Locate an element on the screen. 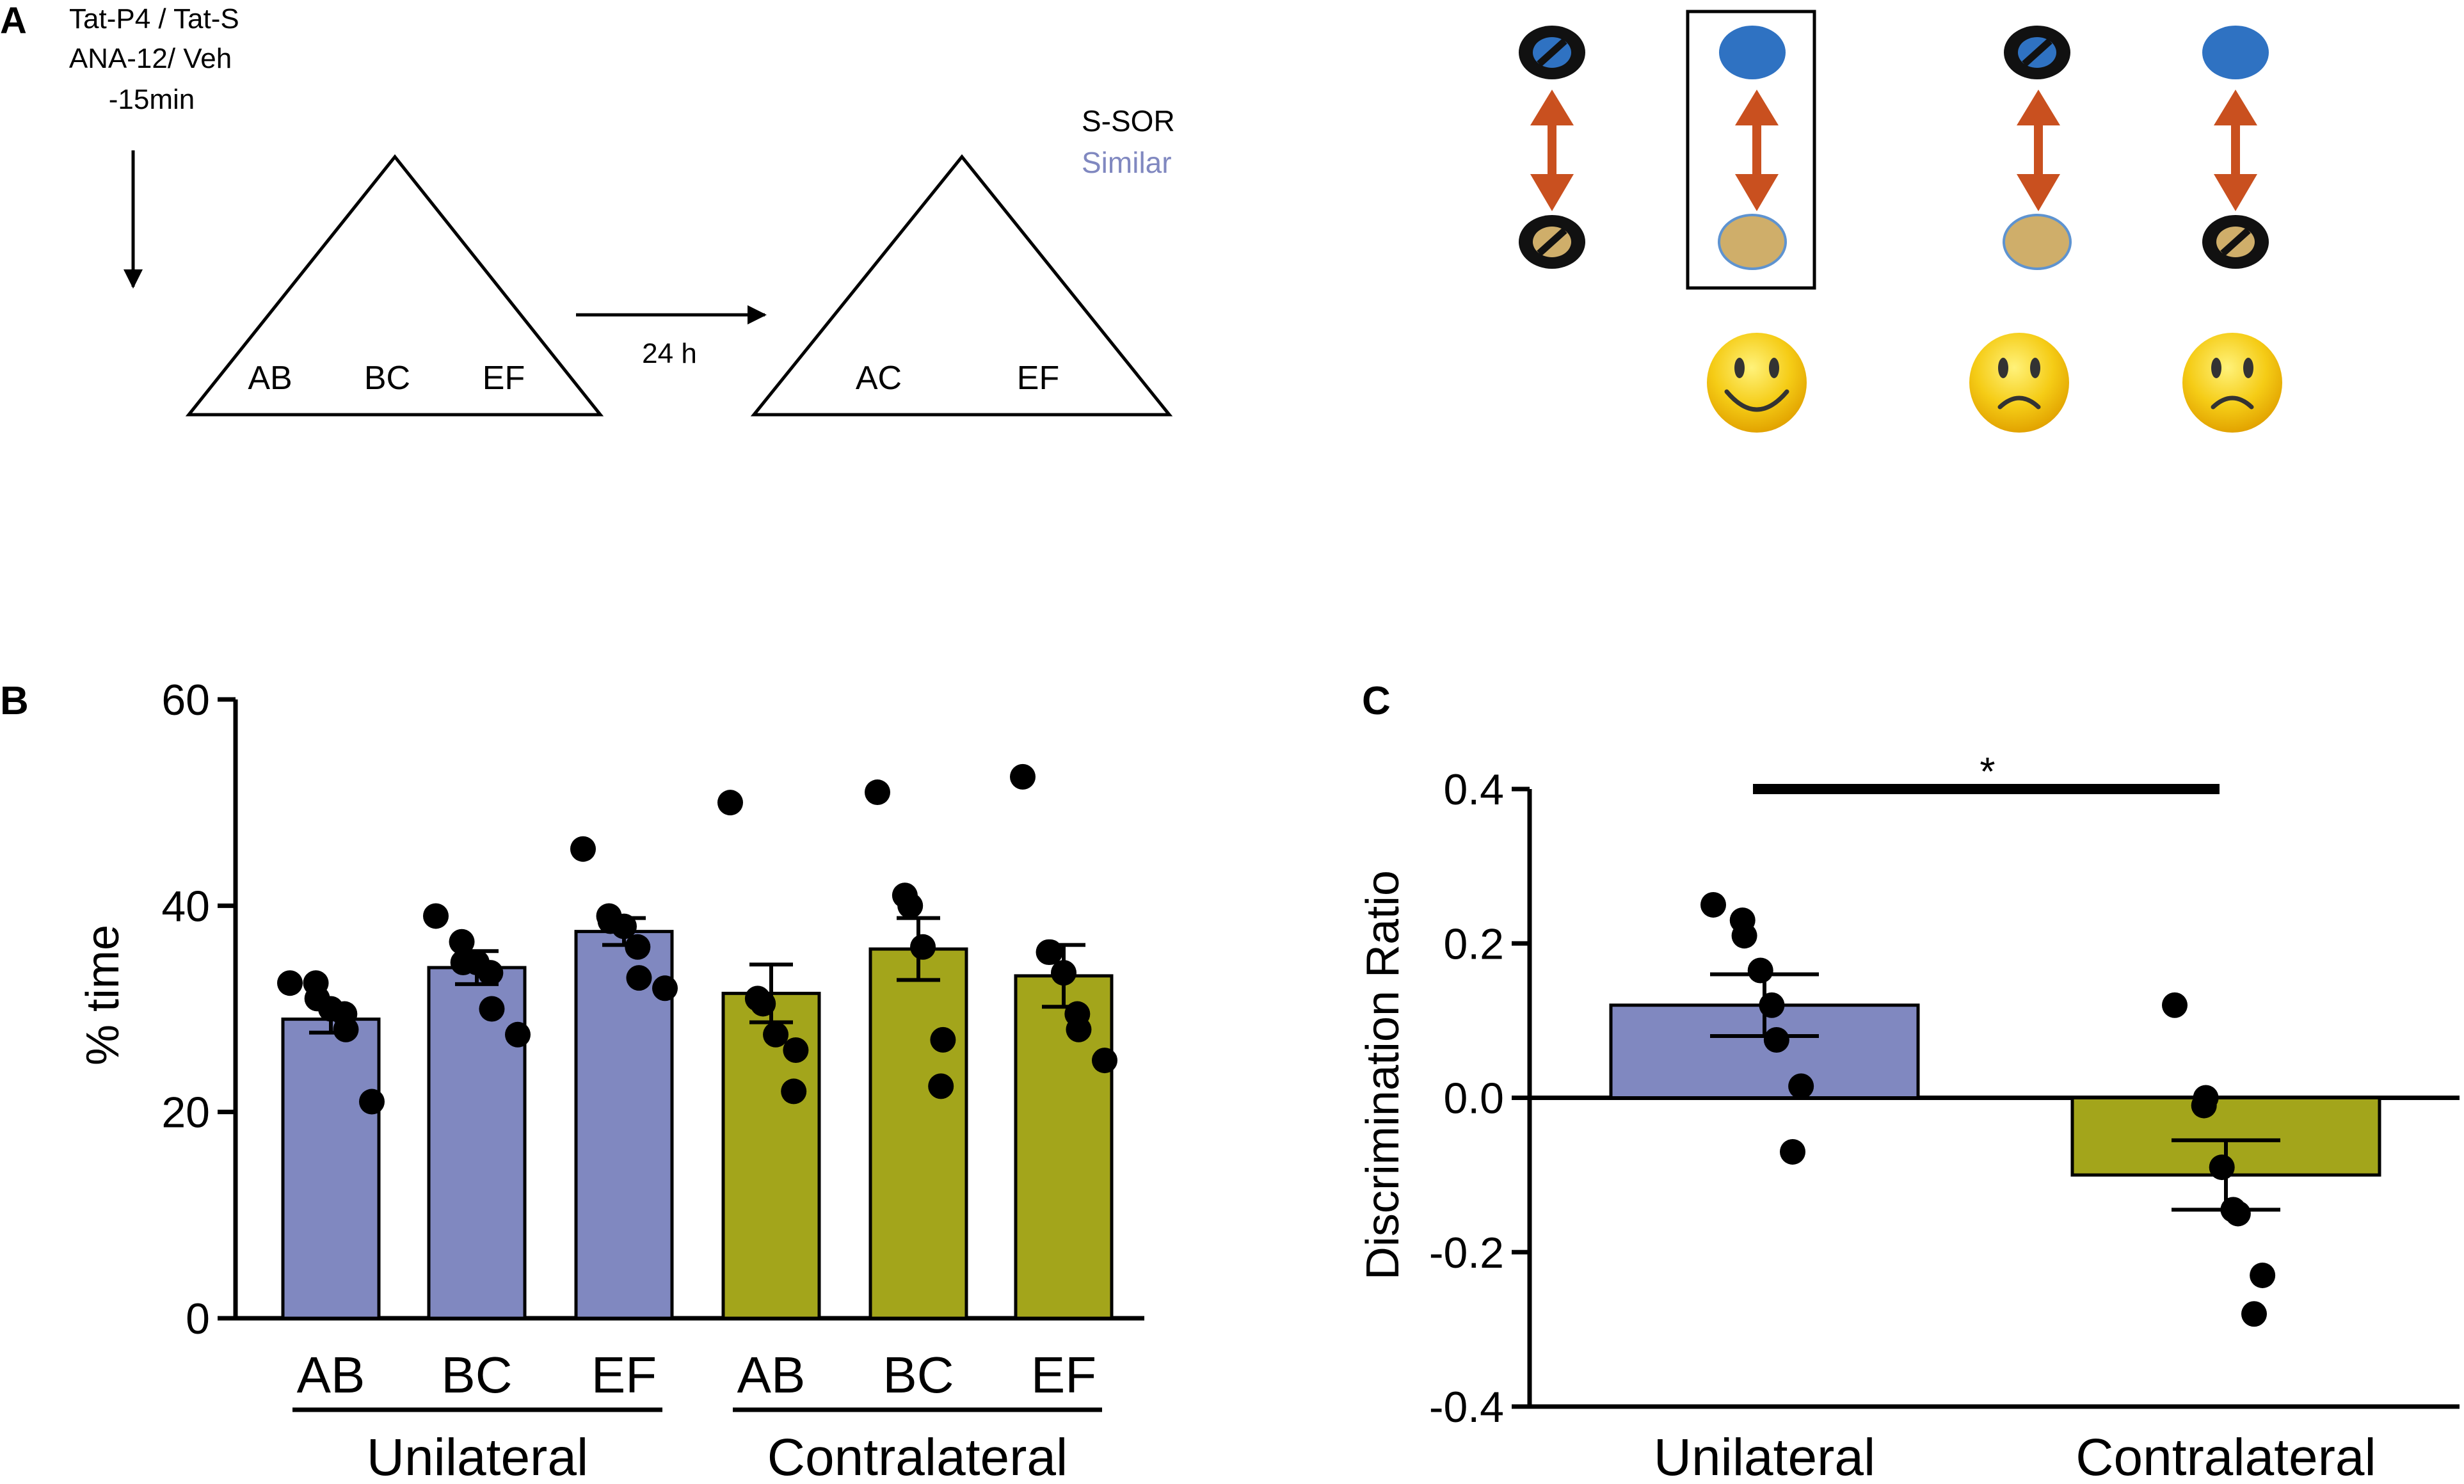  injection-line-2: ANA-12/ Veh is located at coordinates (150, 58).